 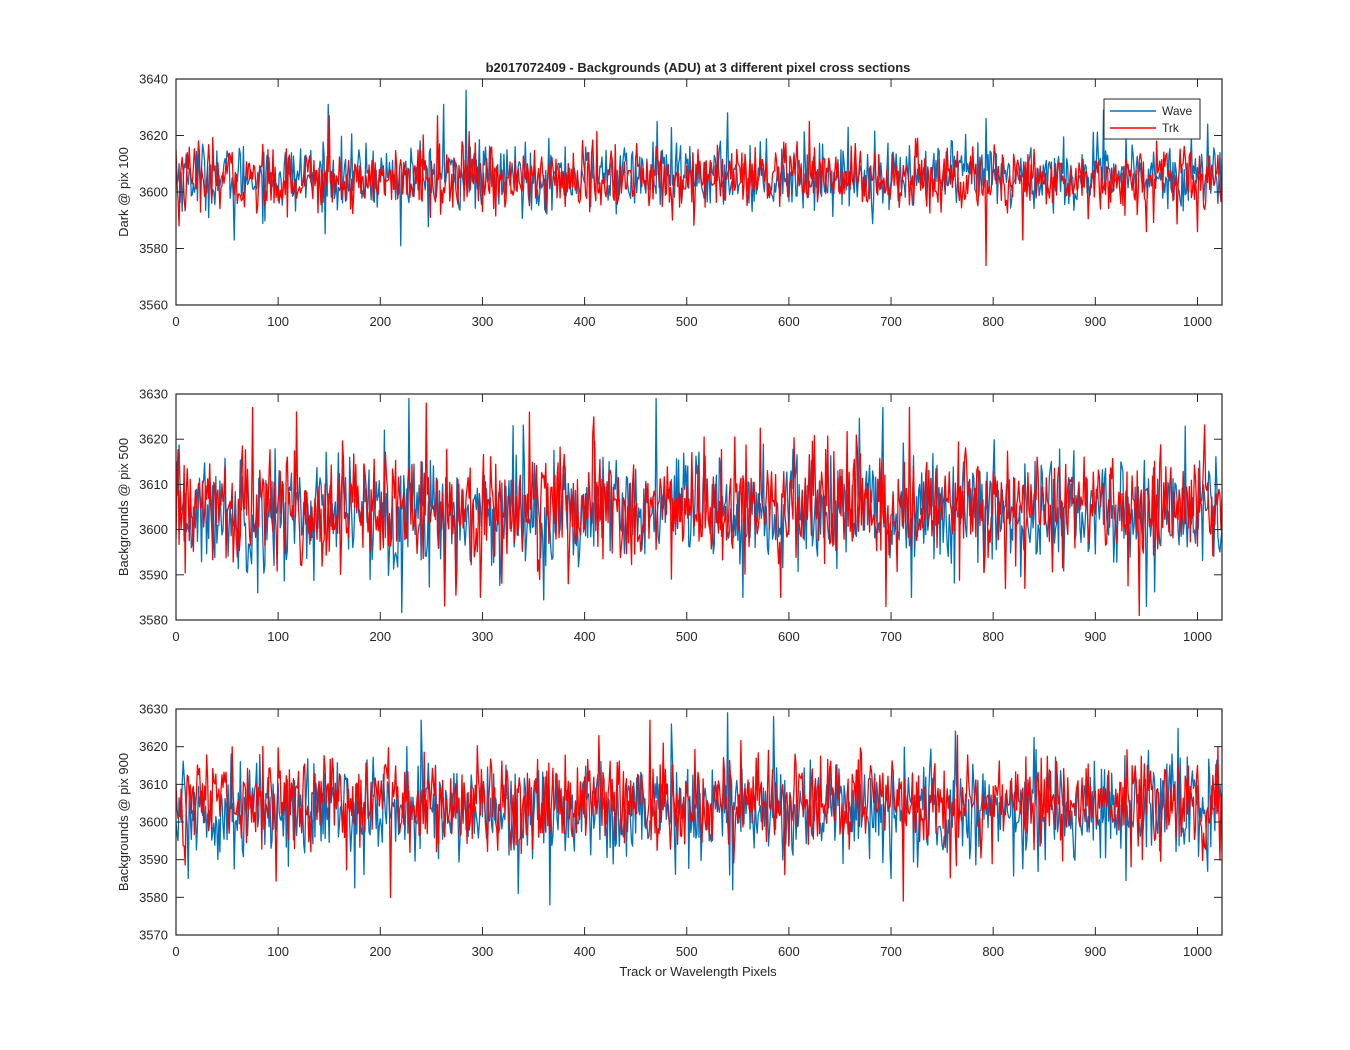 What do you see at coordinates (153, 305) in the screenshot?
I see `y-tick-label: 3560` at bounding box center [153, 305].